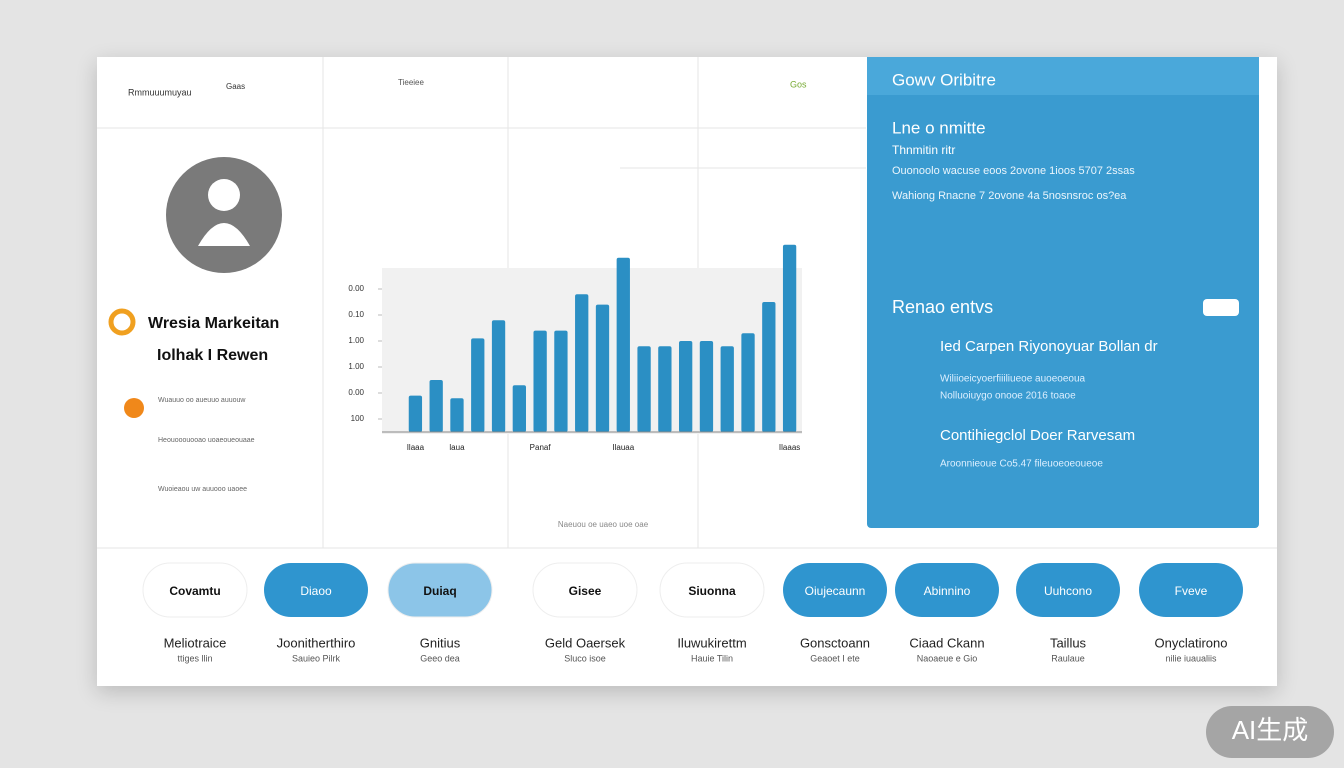 This screenshot has width=1344, height=768. I want to click on item-label: Taillus, so click(1068, 642).